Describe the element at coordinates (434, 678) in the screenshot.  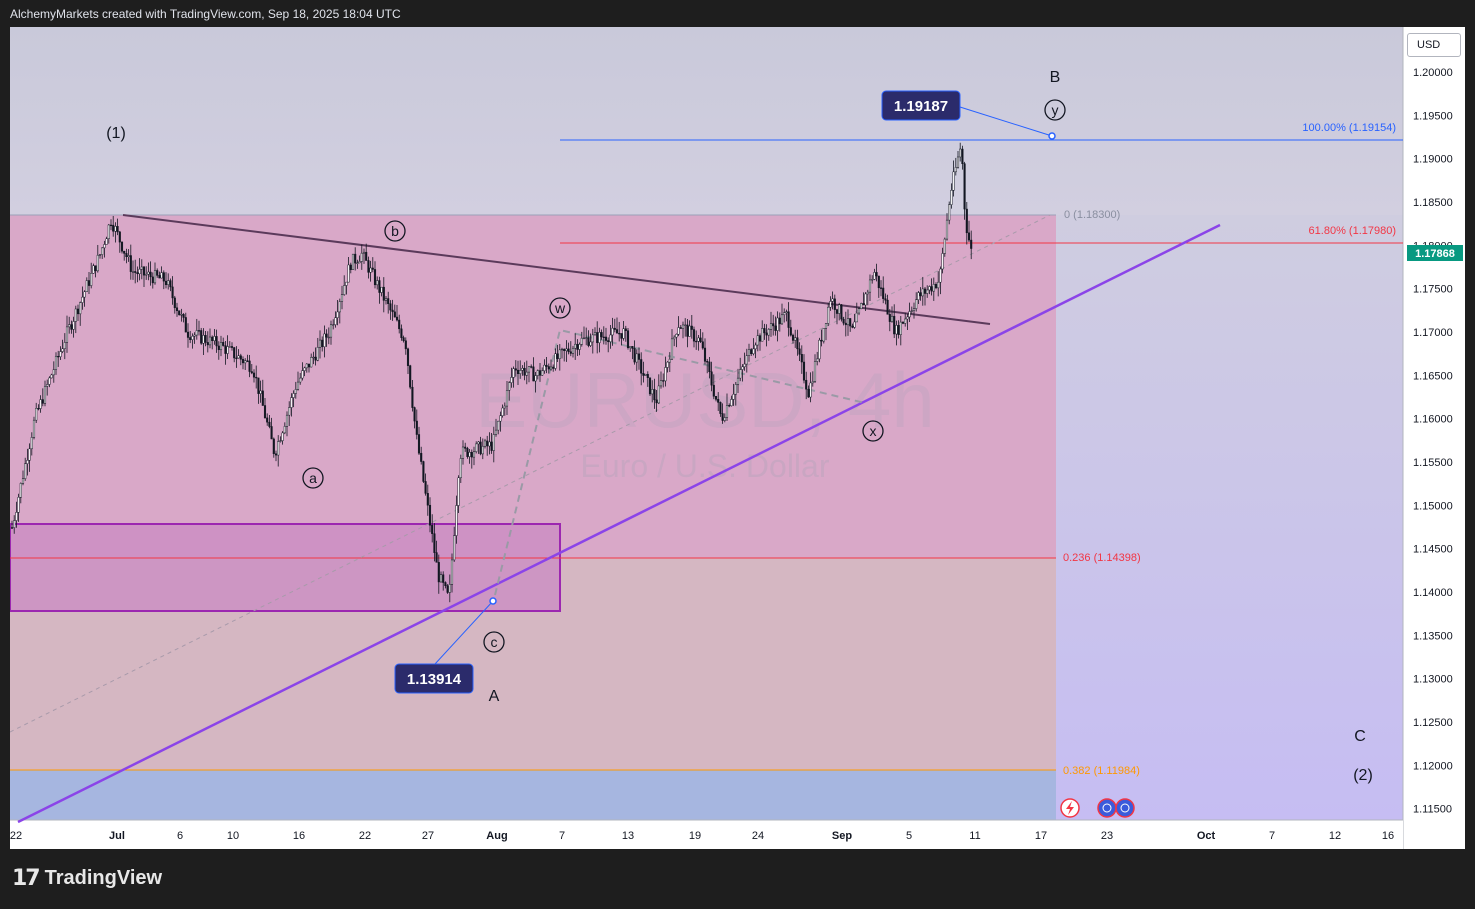
I see `low-price-callout: 1.13914` at that location.